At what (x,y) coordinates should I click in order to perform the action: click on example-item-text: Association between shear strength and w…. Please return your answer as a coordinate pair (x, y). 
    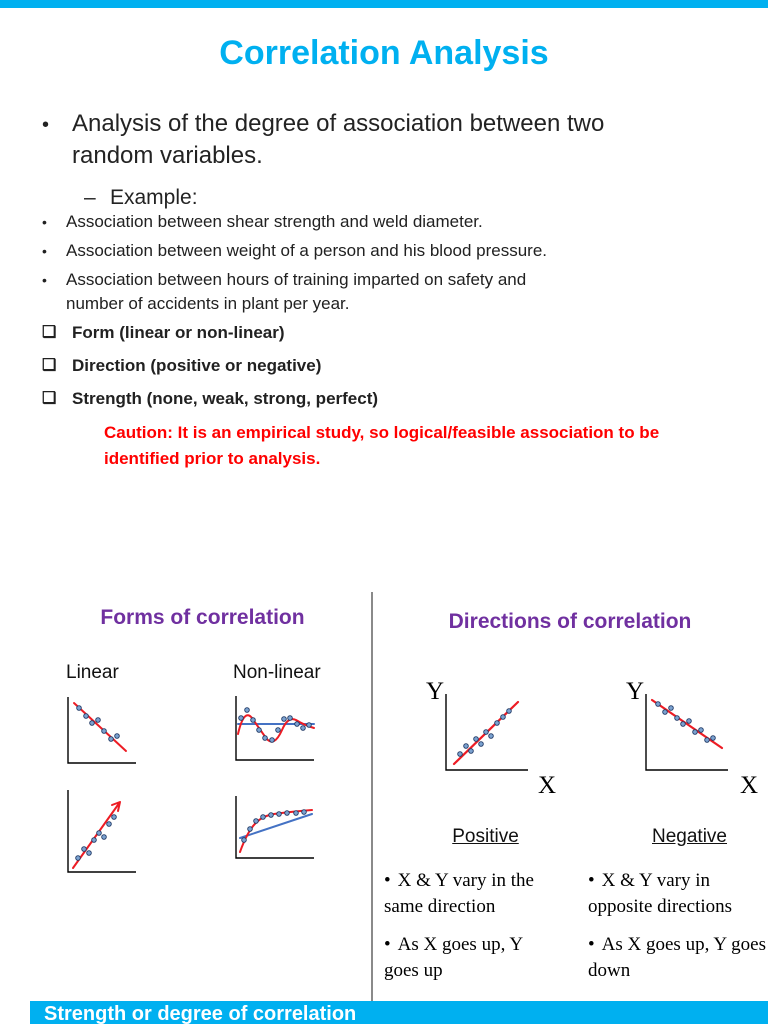
    Looking at the image, I should click on (274, 221).